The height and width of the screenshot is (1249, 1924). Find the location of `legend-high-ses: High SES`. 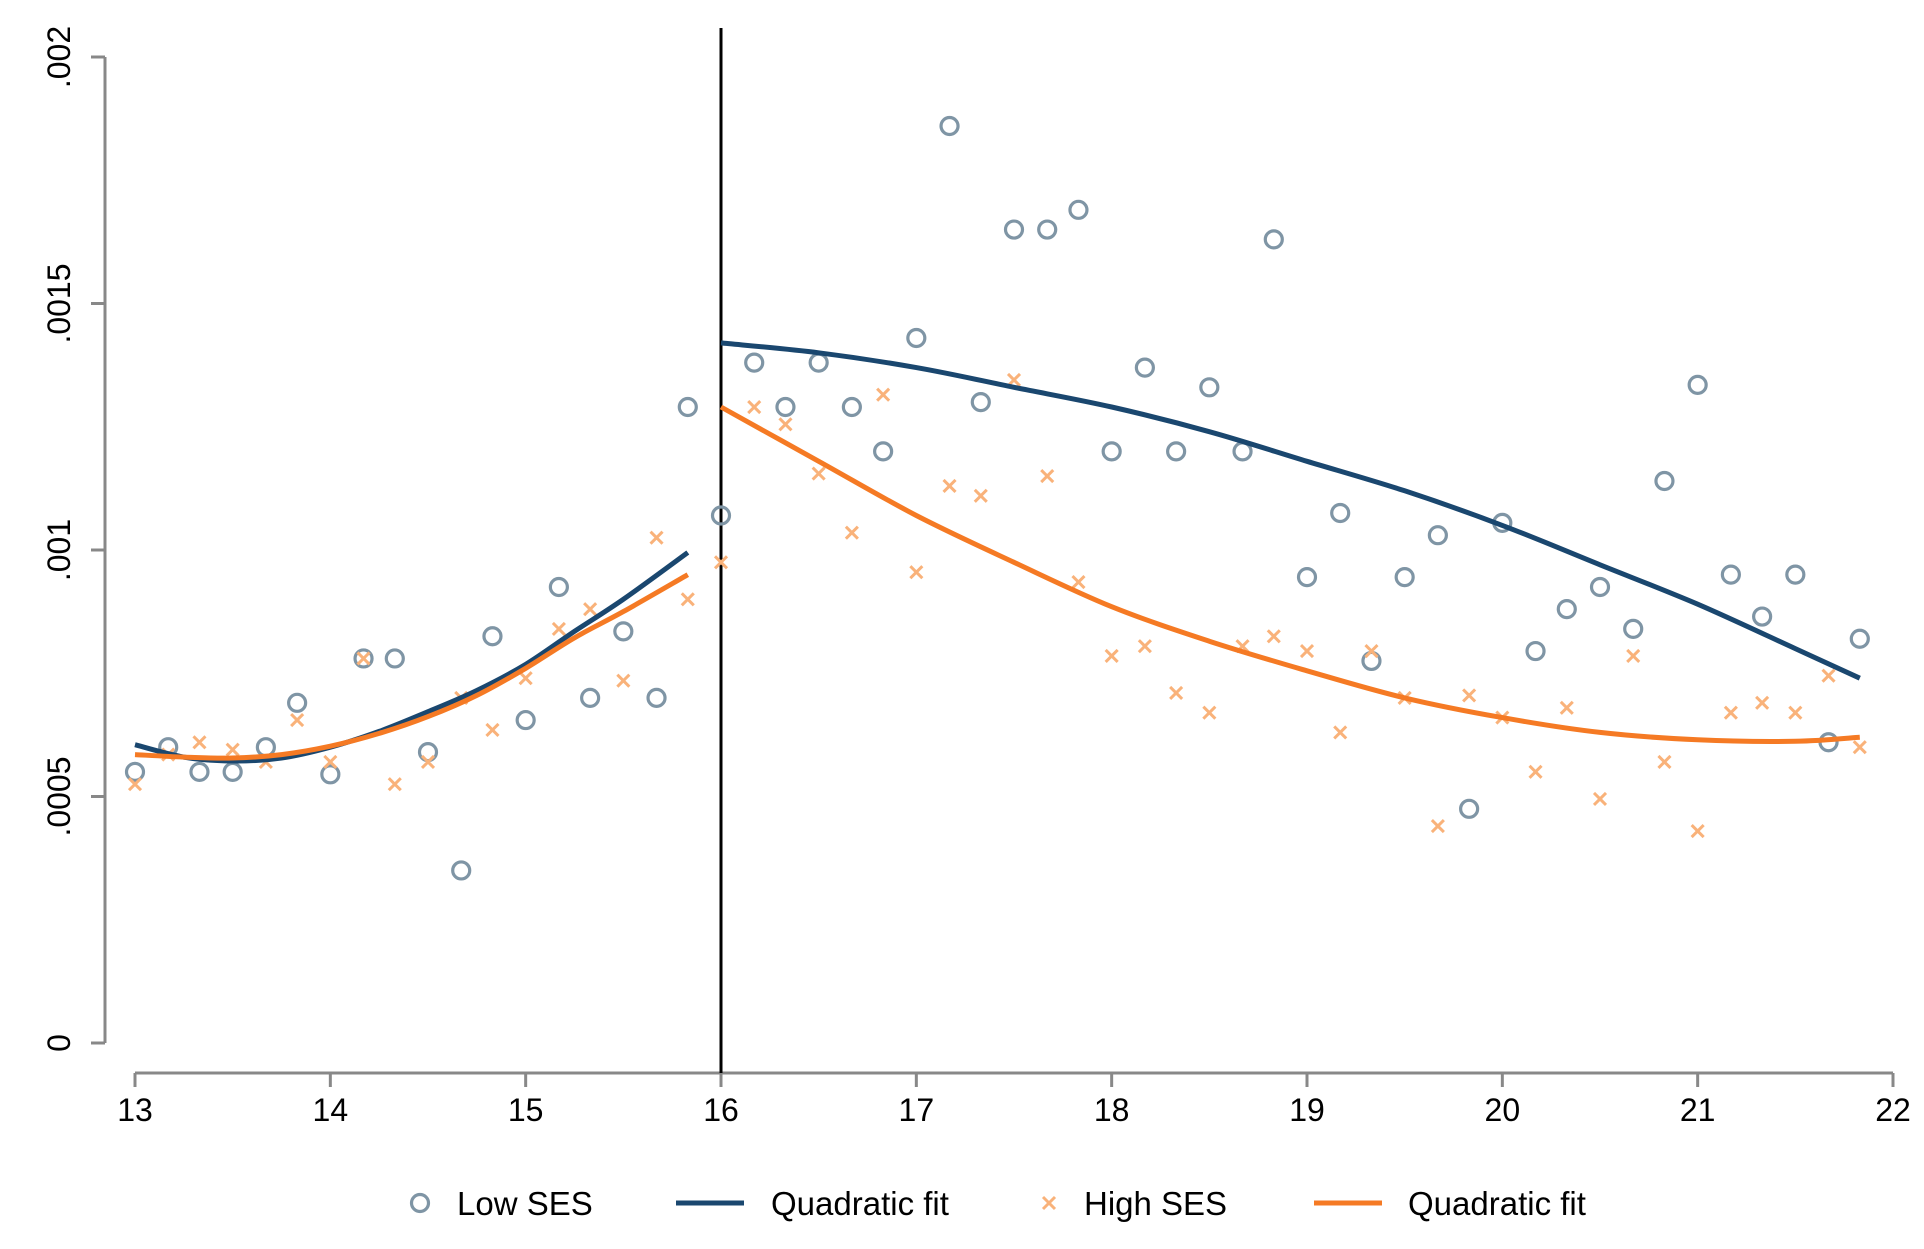

legend-high-ses: High SES is located at coordinates (1134, 1203).